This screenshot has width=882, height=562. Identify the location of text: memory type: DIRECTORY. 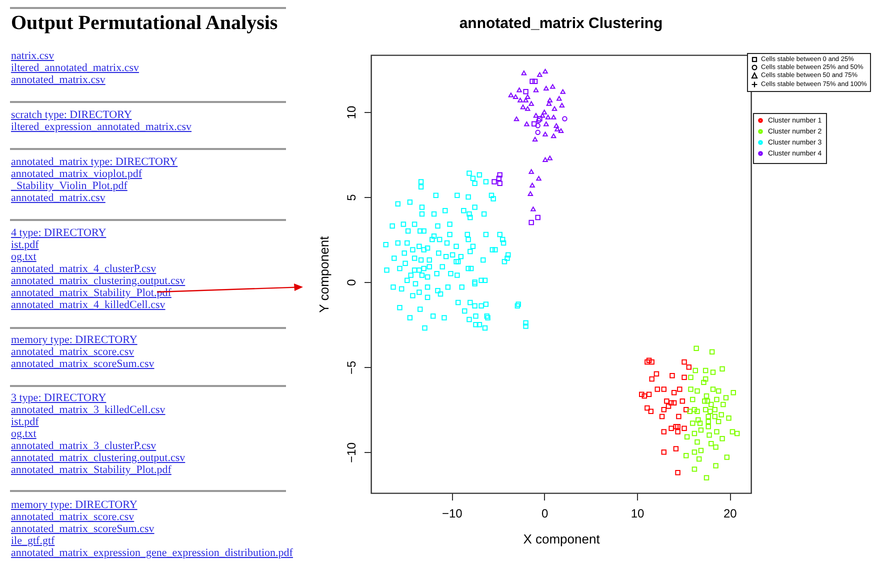
(74, 340).